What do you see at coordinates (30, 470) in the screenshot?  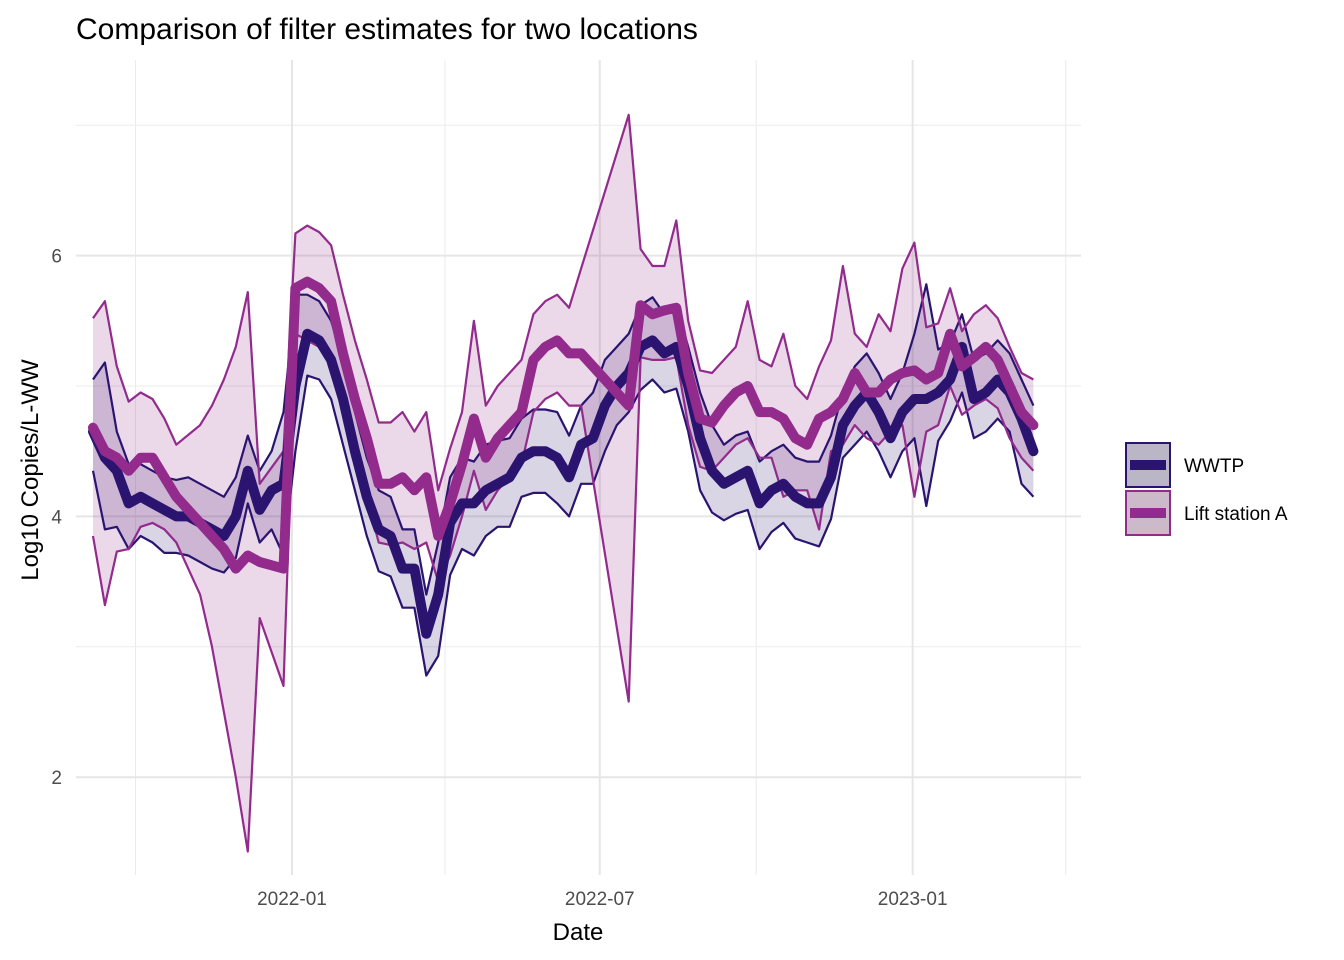 I see `y-axis-title: Log10 Copies/L-WW` at bounding box center [30, 470].